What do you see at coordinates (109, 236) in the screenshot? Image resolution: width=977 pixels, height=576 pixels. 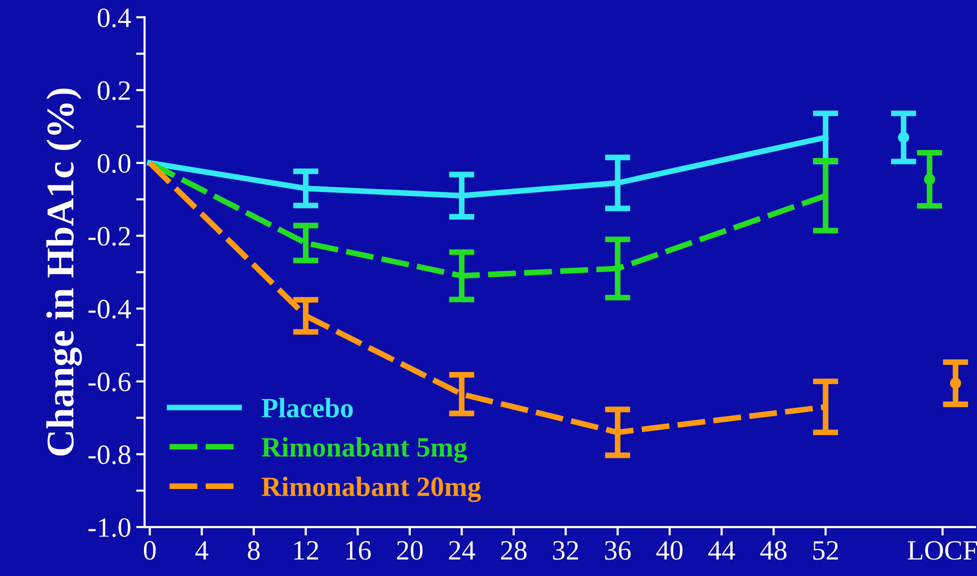 I see `y-tick-label: -0.2` at bounding box center [109, 236].